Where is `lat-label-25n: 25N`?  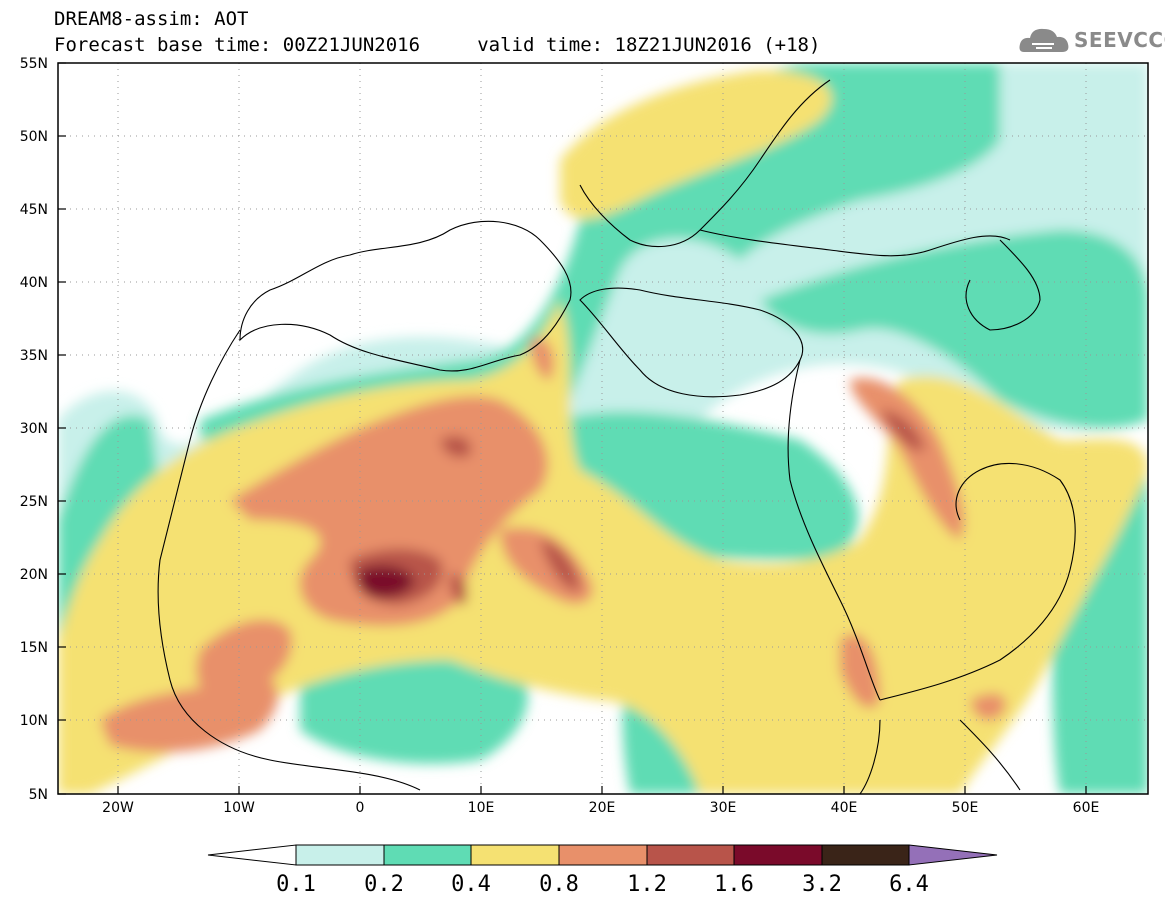
lat-label-25n: 25N is located at coordinates (34, 502).